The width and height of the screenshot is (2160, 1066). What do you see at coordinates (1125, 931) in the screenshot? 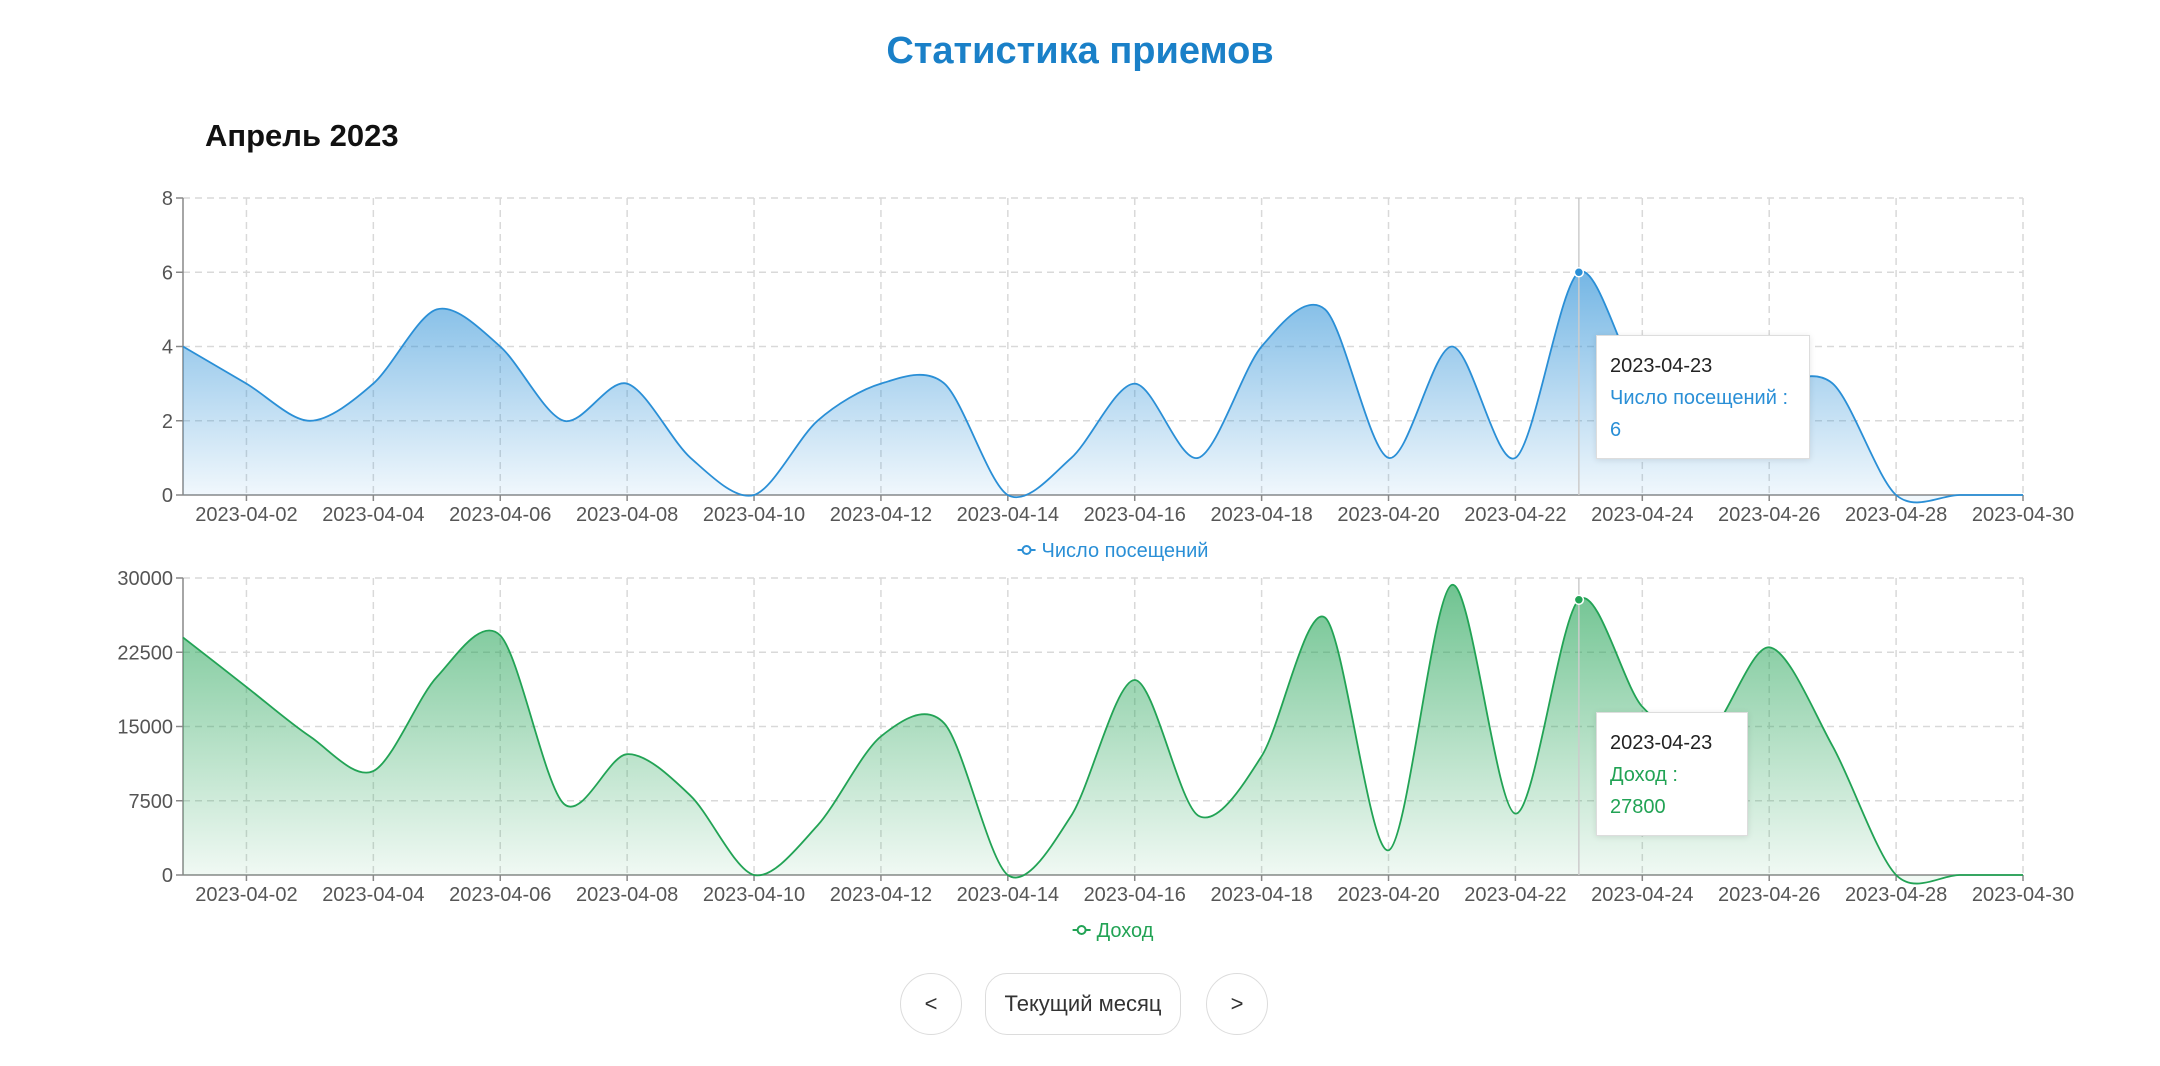
I see `legend-label: Доход` at bounding box center [1125, 931].